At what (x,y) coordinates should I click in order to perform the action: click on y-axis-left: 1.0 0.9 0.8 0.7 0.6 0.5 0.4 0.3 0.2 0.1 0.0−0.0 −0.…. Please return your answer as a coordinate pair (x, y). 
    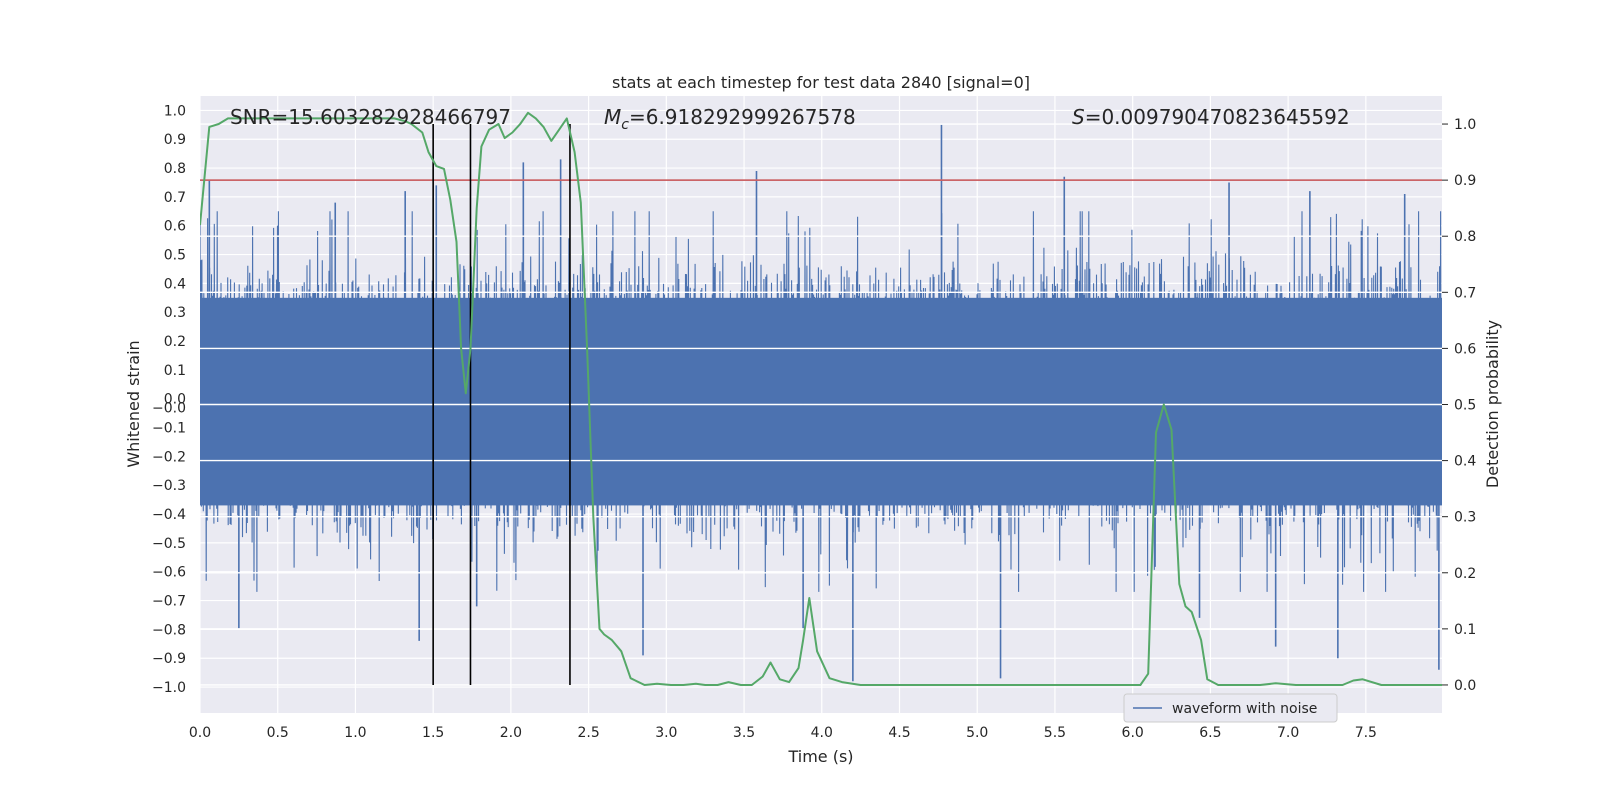
    Looking at the image, I should click on (169, 399).